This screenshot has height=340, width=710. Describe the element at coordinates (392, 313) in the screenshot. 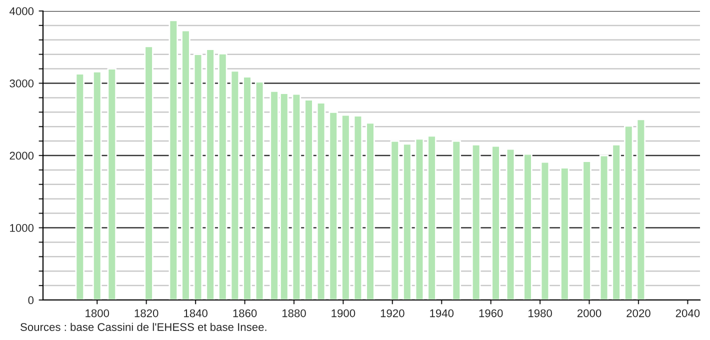

I see `x-tick-label: 1920` at that location.